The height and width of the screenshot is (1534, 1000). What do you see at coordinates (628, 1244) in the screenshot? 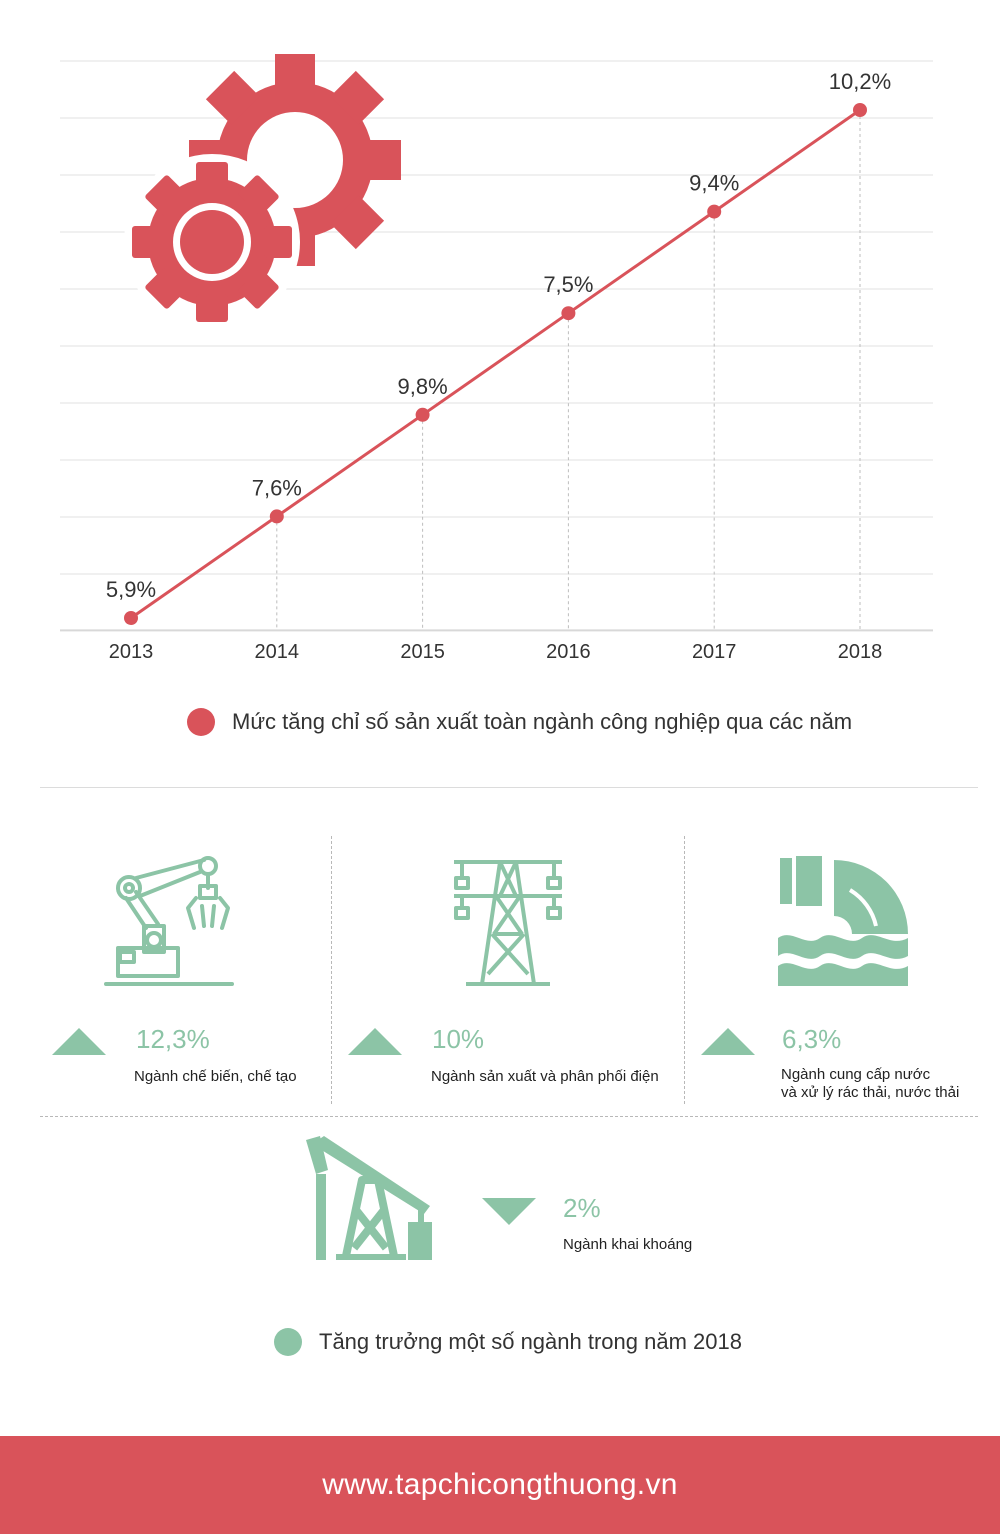
I see `industry-label: Ngành khai khoáng` at bounding box center [628, 1244].